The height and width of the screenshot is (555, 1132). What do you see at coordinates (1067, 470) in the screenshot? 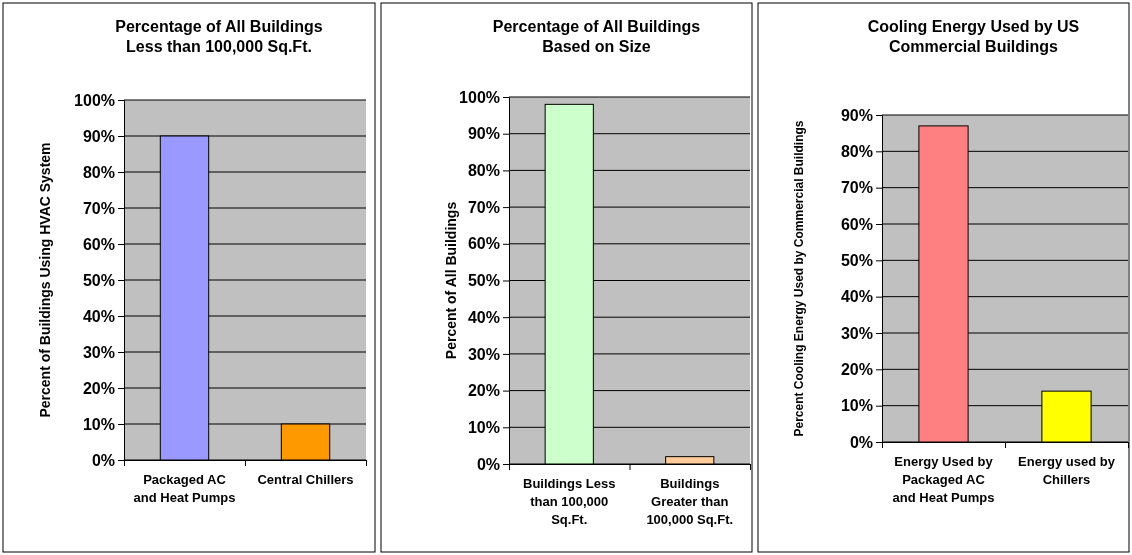
I see `x-tick-label: Energy used by Chillers` at bounding box center [1067, 470].